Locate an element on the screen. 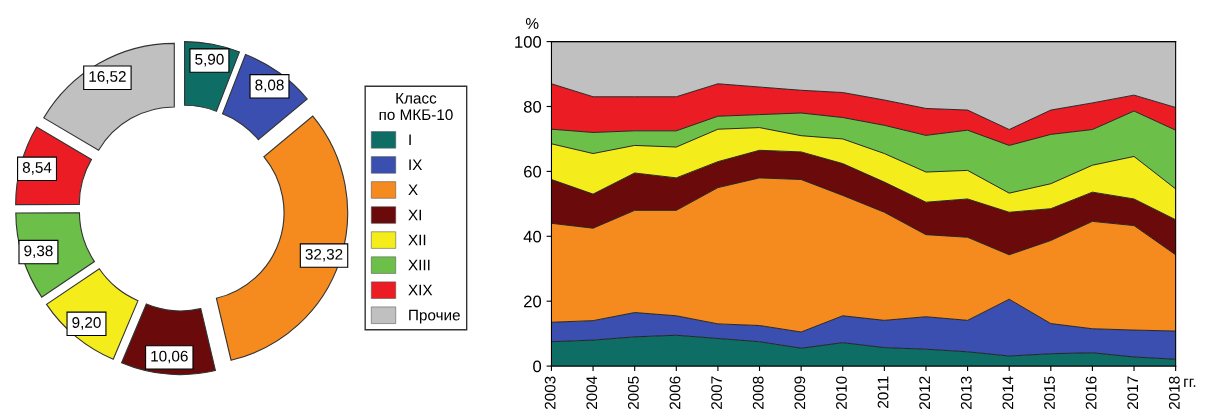  legend-label: I is located at coordinates (410, 139).